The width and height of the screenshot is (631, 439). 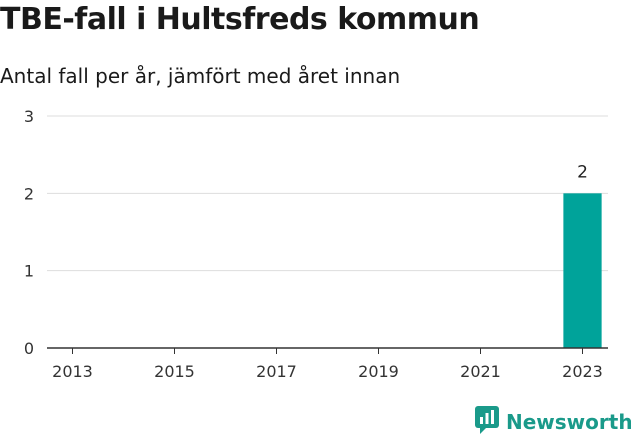 I want to click on x-tick-label: 2017, so click(x=276, y=371).